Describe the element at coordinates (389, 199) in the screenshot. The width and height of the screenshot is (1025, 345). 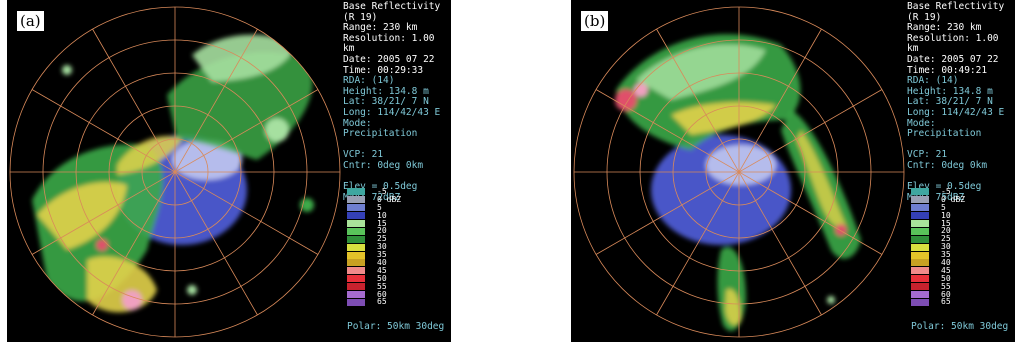
I see `legend-label: 0 dBZ` at that location.